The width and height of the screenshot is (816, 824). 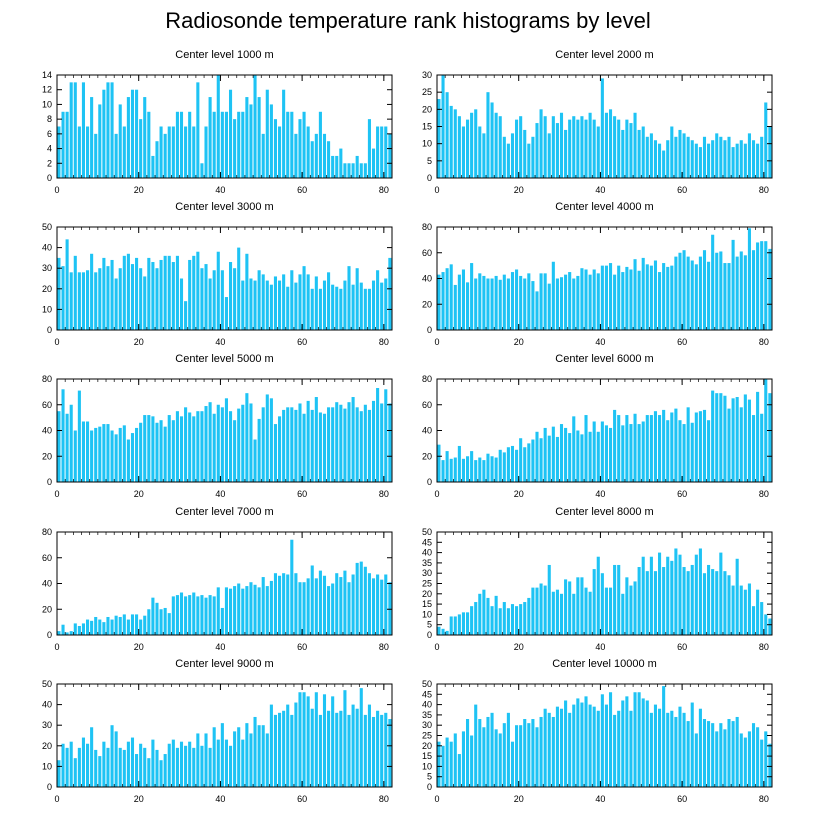 I want to click on chart-panel: Center level 6000 m 0 20 40 60 80 0 20 40 60 80, so click(x=597, y=426).